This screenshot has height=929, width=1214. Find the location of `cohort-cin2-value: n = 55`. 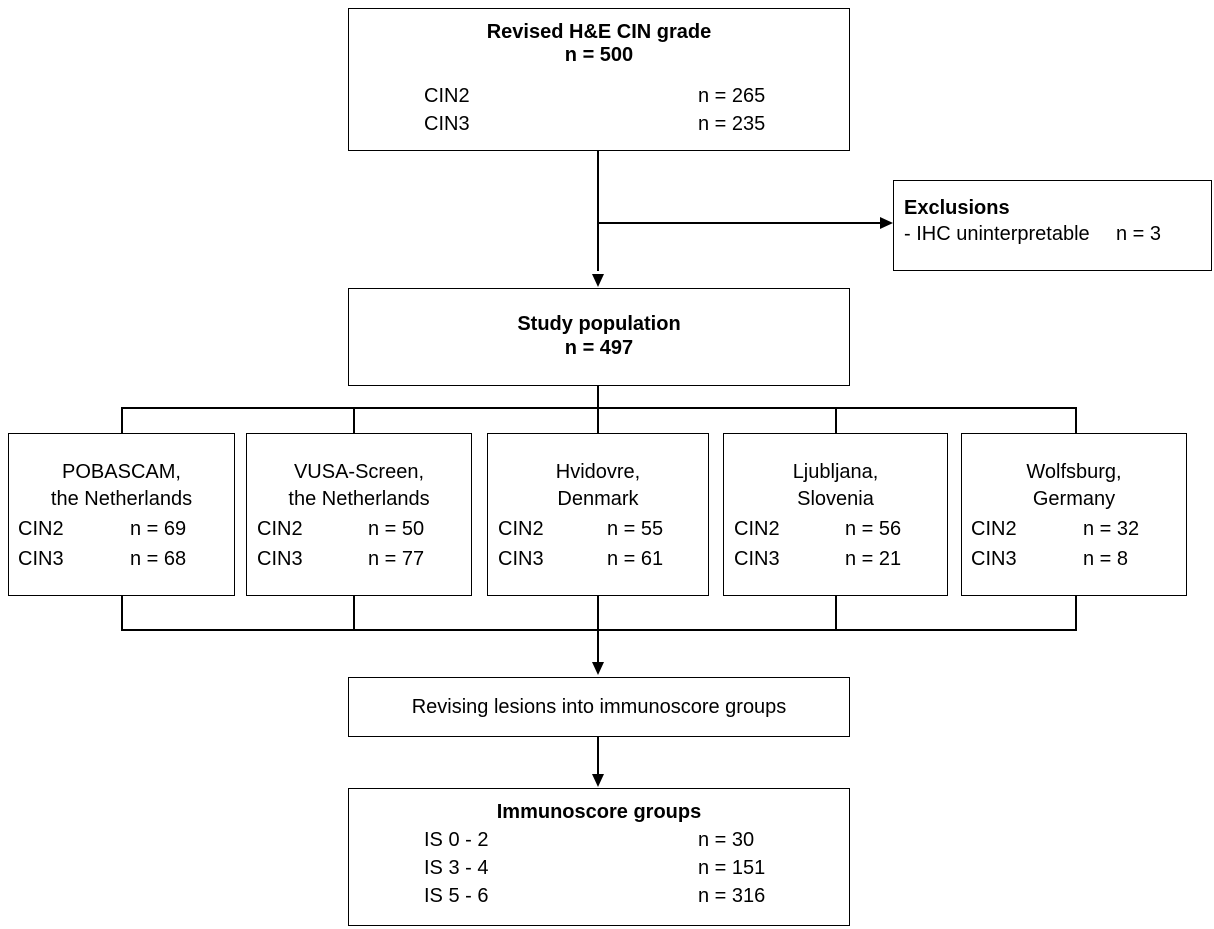

cohort-cin2-value: n = 55 is located at coordinates (635, 529).